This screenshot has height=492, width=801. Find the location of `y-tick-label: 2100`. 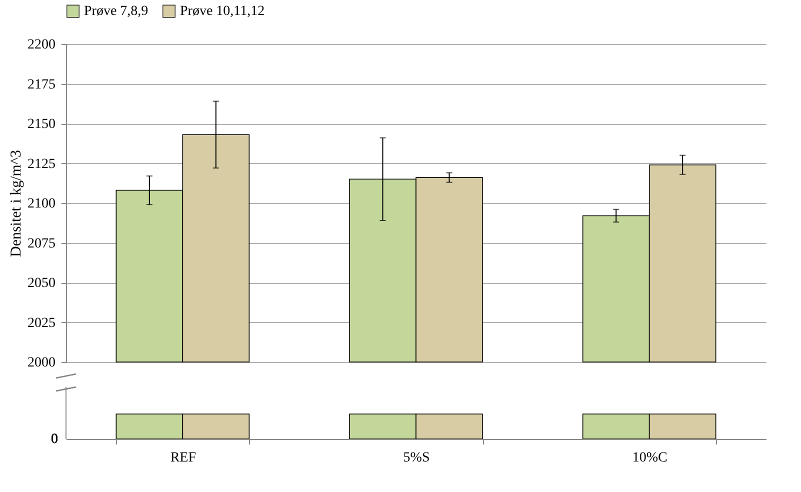

y-tick-label: 2100 is located at coordinates (42, 204).